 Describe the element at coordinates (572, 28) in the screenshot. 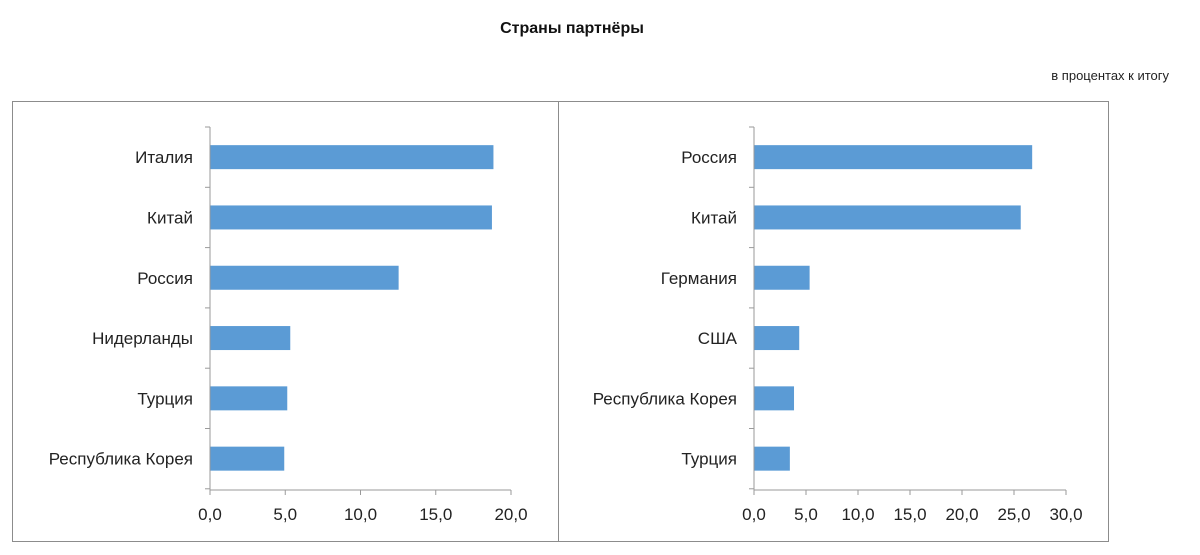

I see `chart-title: Страны партнёры` at that location.